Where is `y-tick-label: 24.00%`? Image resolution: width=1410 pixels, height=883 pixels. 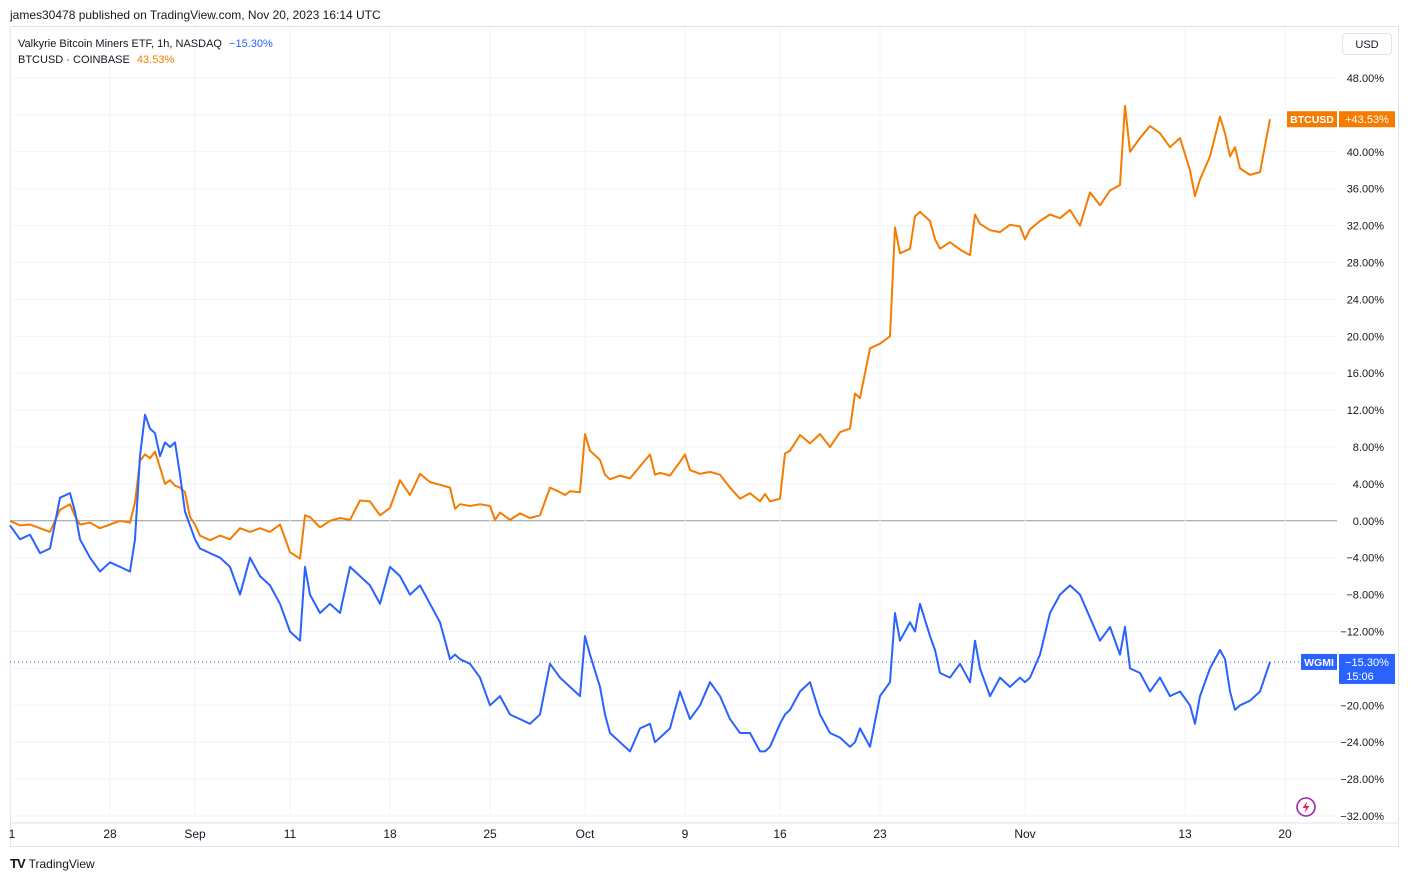 y-tick-label: 24.00% is located at coordinates (1366, 300).